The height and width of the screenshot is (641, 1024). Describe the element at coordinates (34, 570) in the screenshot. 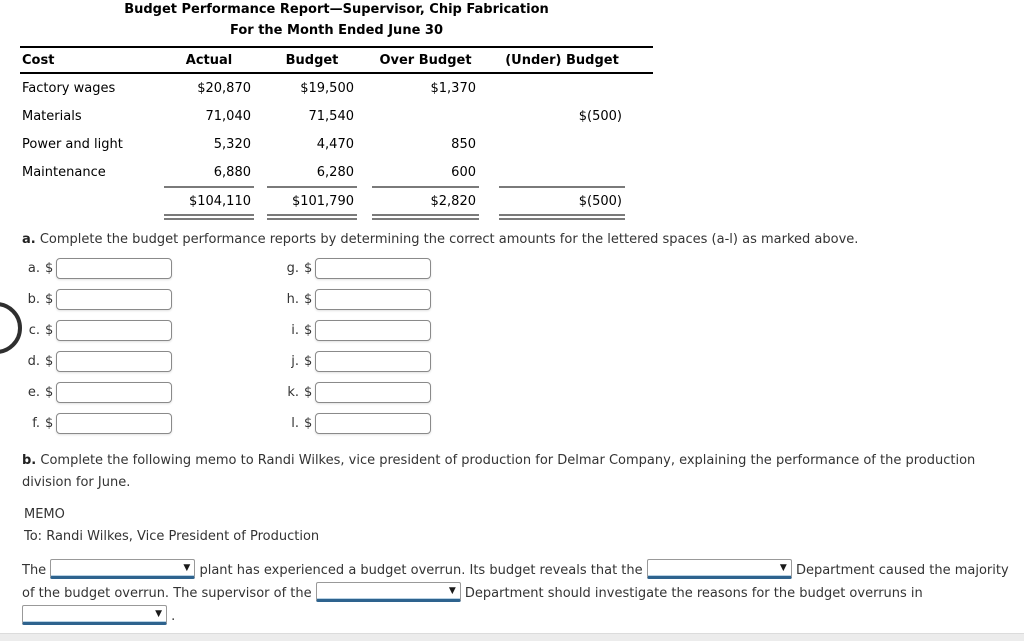

I see `memo-text-1: The` at that location.